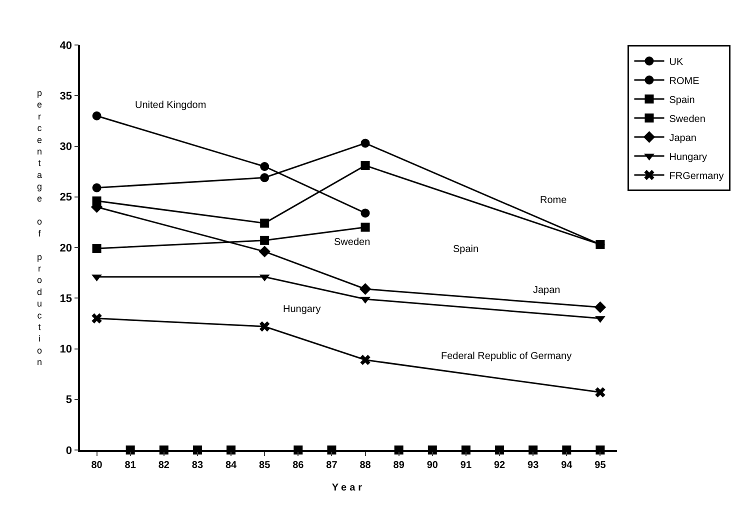 The width and height of the screenshot is (747, 510). Describe the element at coordinates (66, 248) in the screenshot. I see `y-tick-label: 20` at that location.